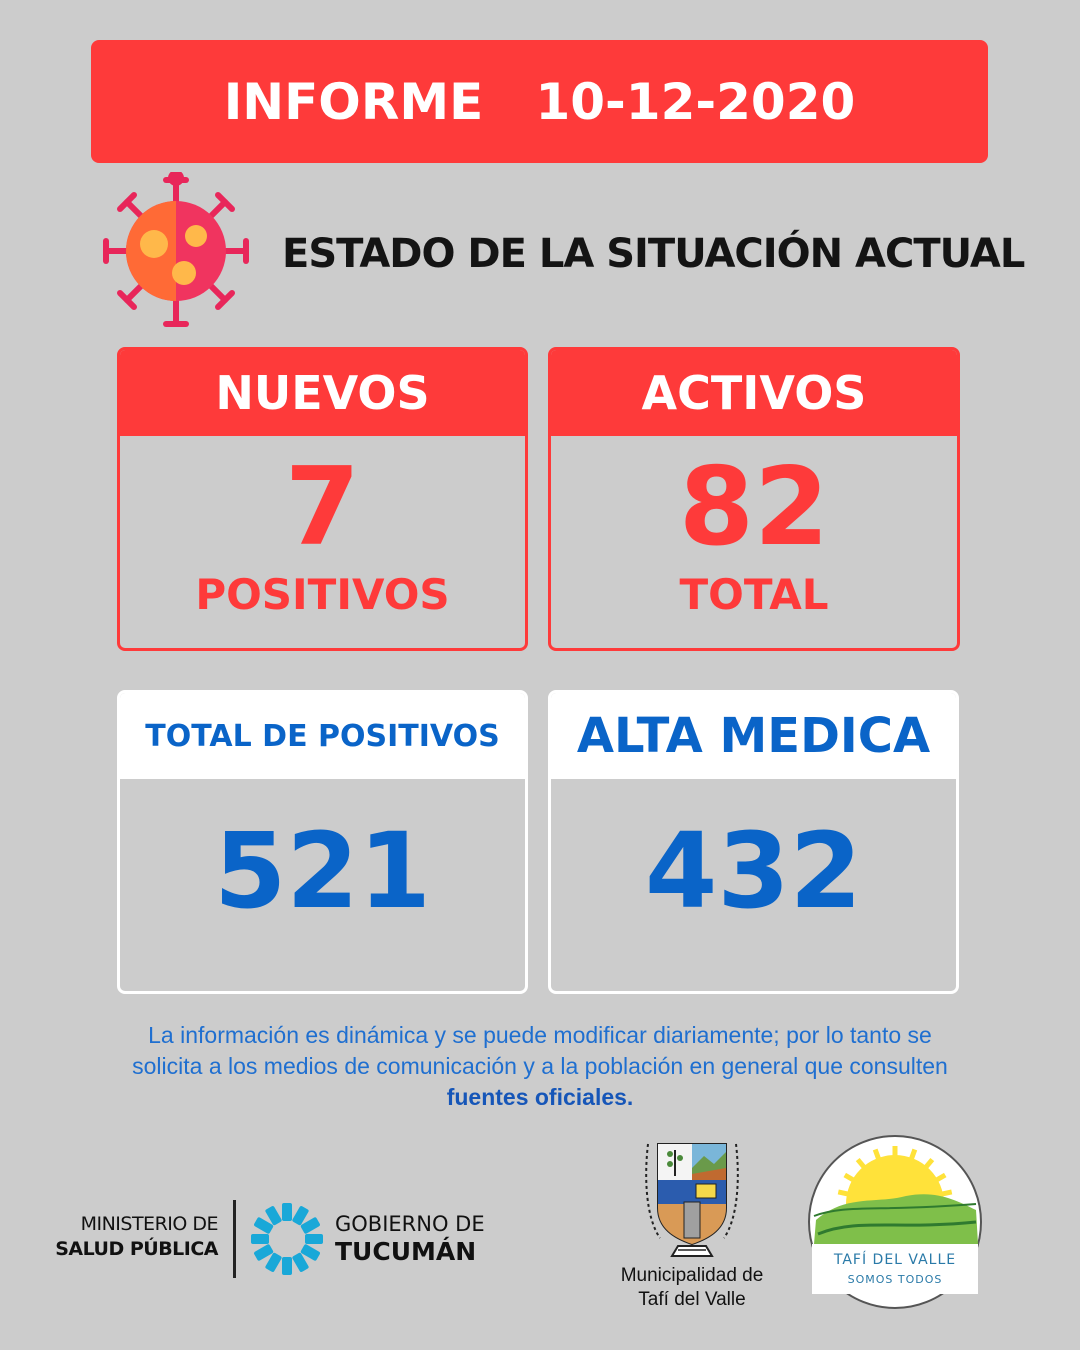 The width and height of the screenshot is (1080, 1350). What do you see at coordinates (322, 736) in the screenshot?
I see `card-total-positivos-title: TOTAL DE POSITIVOS` at bounding box center [322, 736].